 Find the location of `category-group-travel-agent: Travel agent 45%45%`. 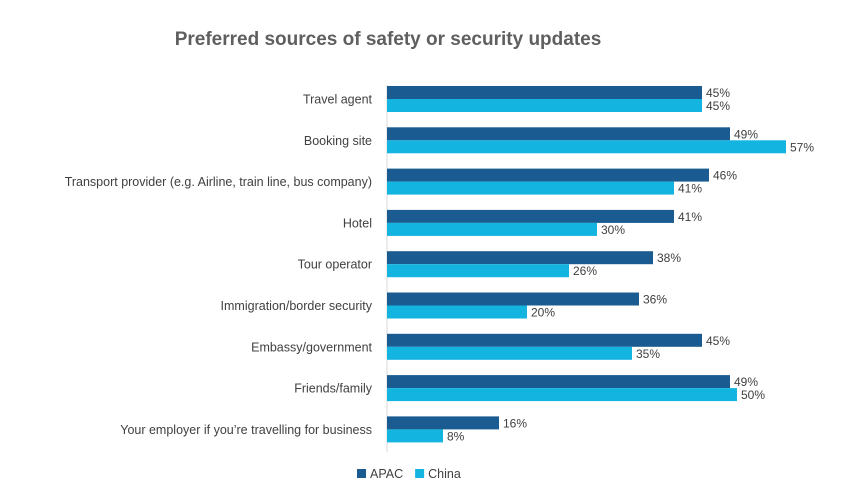

category-group-travel-agent: Travel agent 45%45% is located at coordinates (516, 99).